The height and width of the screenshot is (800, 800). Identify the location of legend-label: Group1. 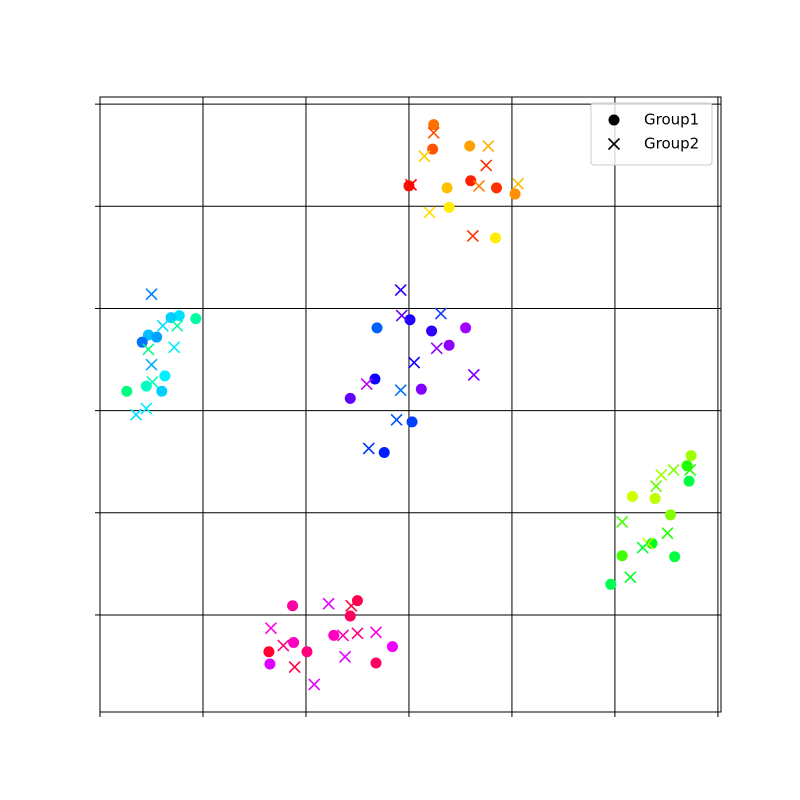
(671, 120).